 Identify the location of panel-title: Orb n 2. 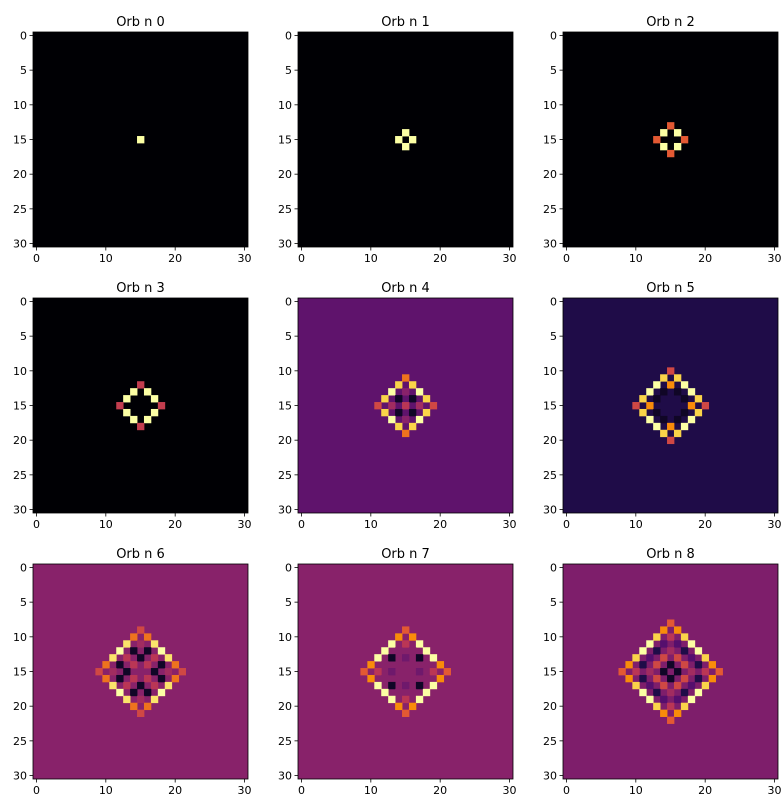
(670, 22).